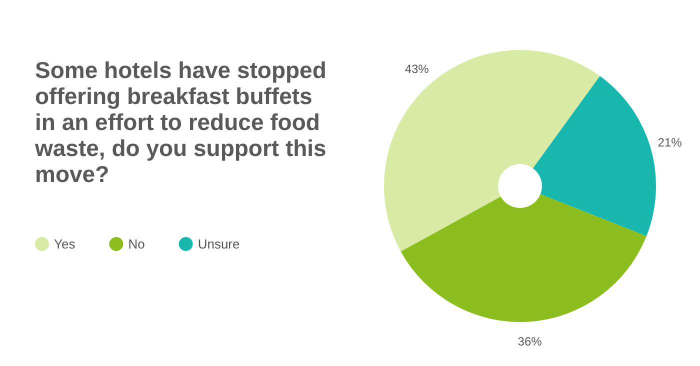 The image size is (700, 366). I want to click on data-label: 43%, so click(417, 69).